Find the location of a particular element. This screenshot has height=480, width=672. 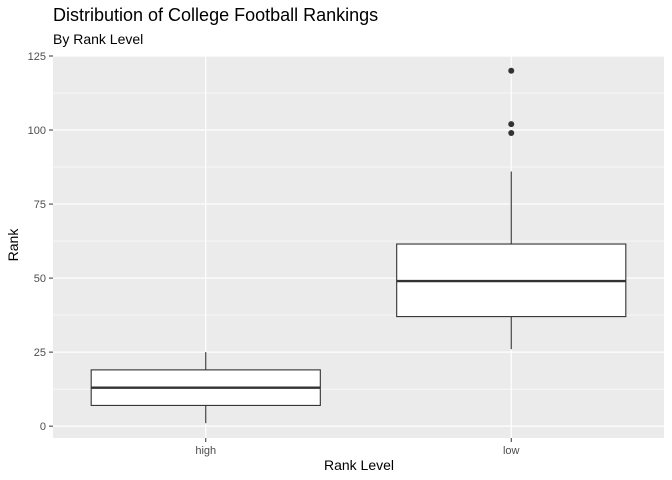

y-tick-label: 50 is located at coordinates (40, 279).